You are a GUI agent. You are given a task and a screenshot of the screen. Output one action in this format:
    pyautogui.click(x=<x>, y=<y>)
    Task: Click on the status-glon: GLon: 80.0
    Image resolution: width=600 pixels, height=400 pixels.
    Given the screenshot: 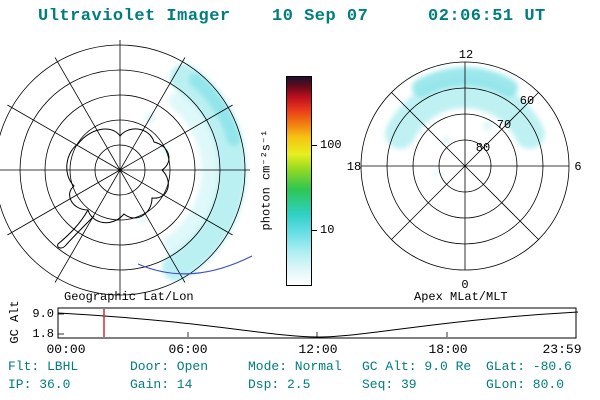 What is the action you would take?
    pyautogui.click(x=525, y=384)
    